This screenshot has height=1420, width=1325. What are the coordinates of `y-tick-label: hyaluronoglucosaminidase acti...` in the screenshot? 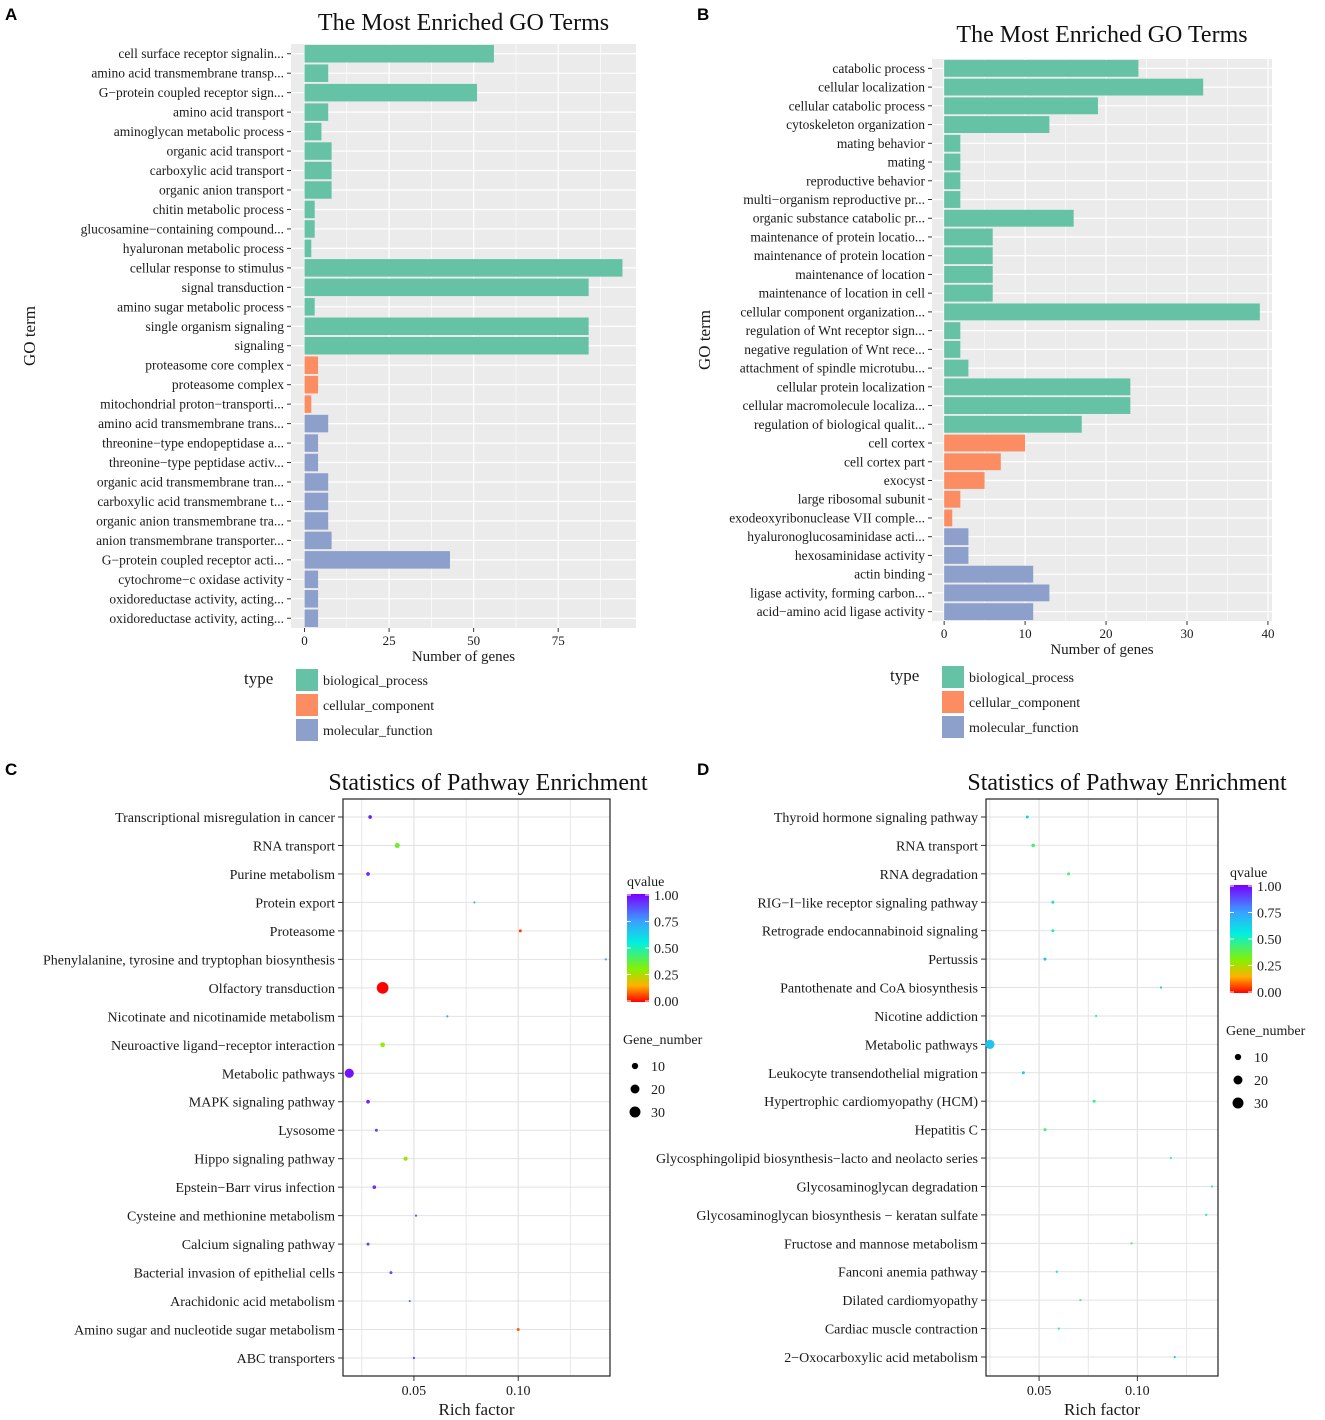 It's located at (836, 536).